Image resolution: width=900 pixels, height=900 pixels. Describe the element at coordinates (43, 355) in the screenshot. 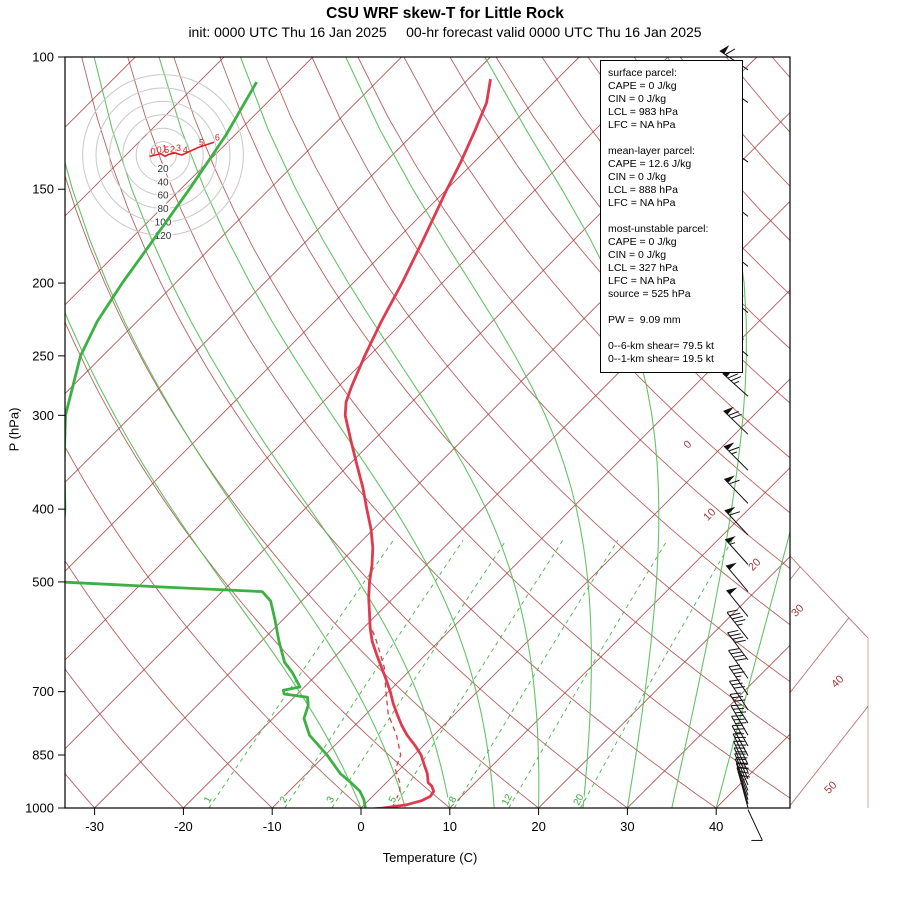

I see `svg-text: 250` at that location.